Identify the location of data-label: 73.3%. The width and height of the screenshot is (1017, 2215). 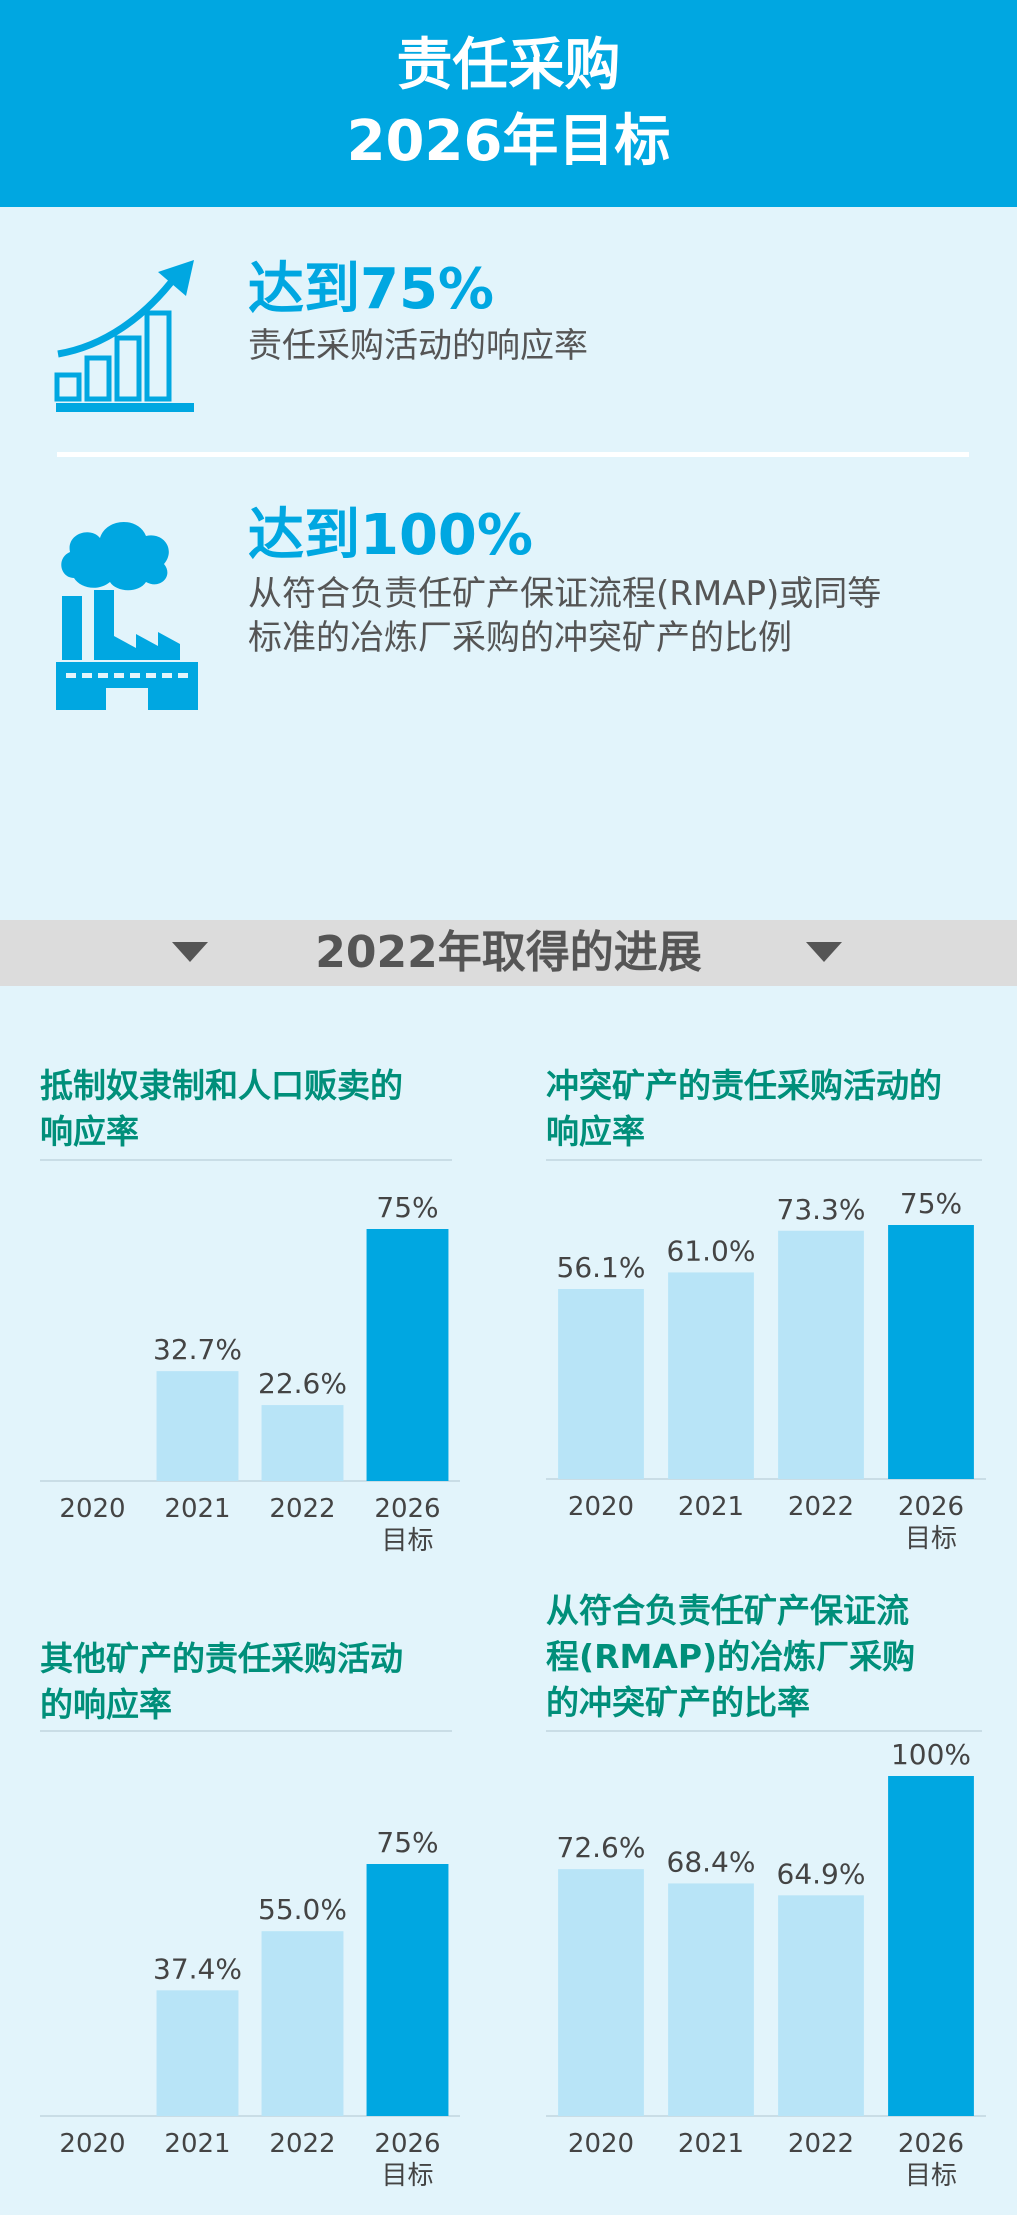
(821, 1209).